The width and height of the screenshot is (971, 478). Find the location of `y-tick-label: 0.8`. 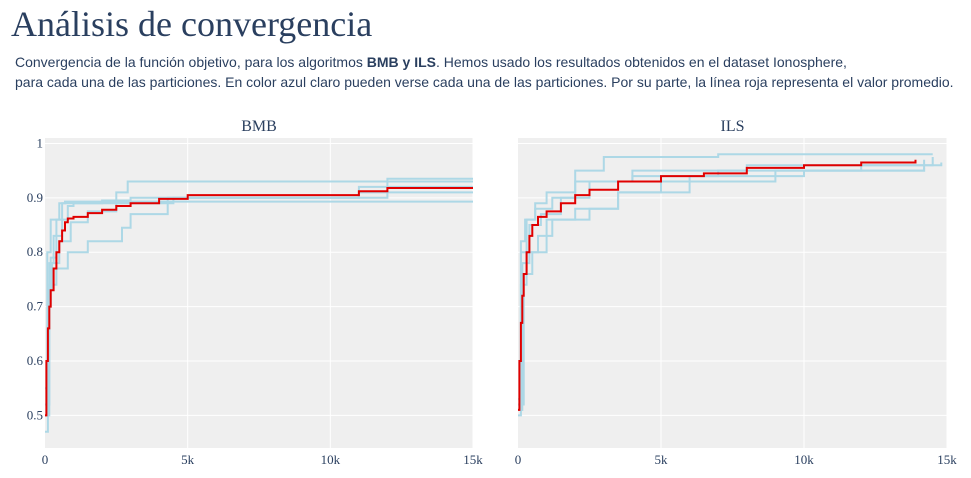

y-tick-label: 0.8 is located at coordinates (35, 251).